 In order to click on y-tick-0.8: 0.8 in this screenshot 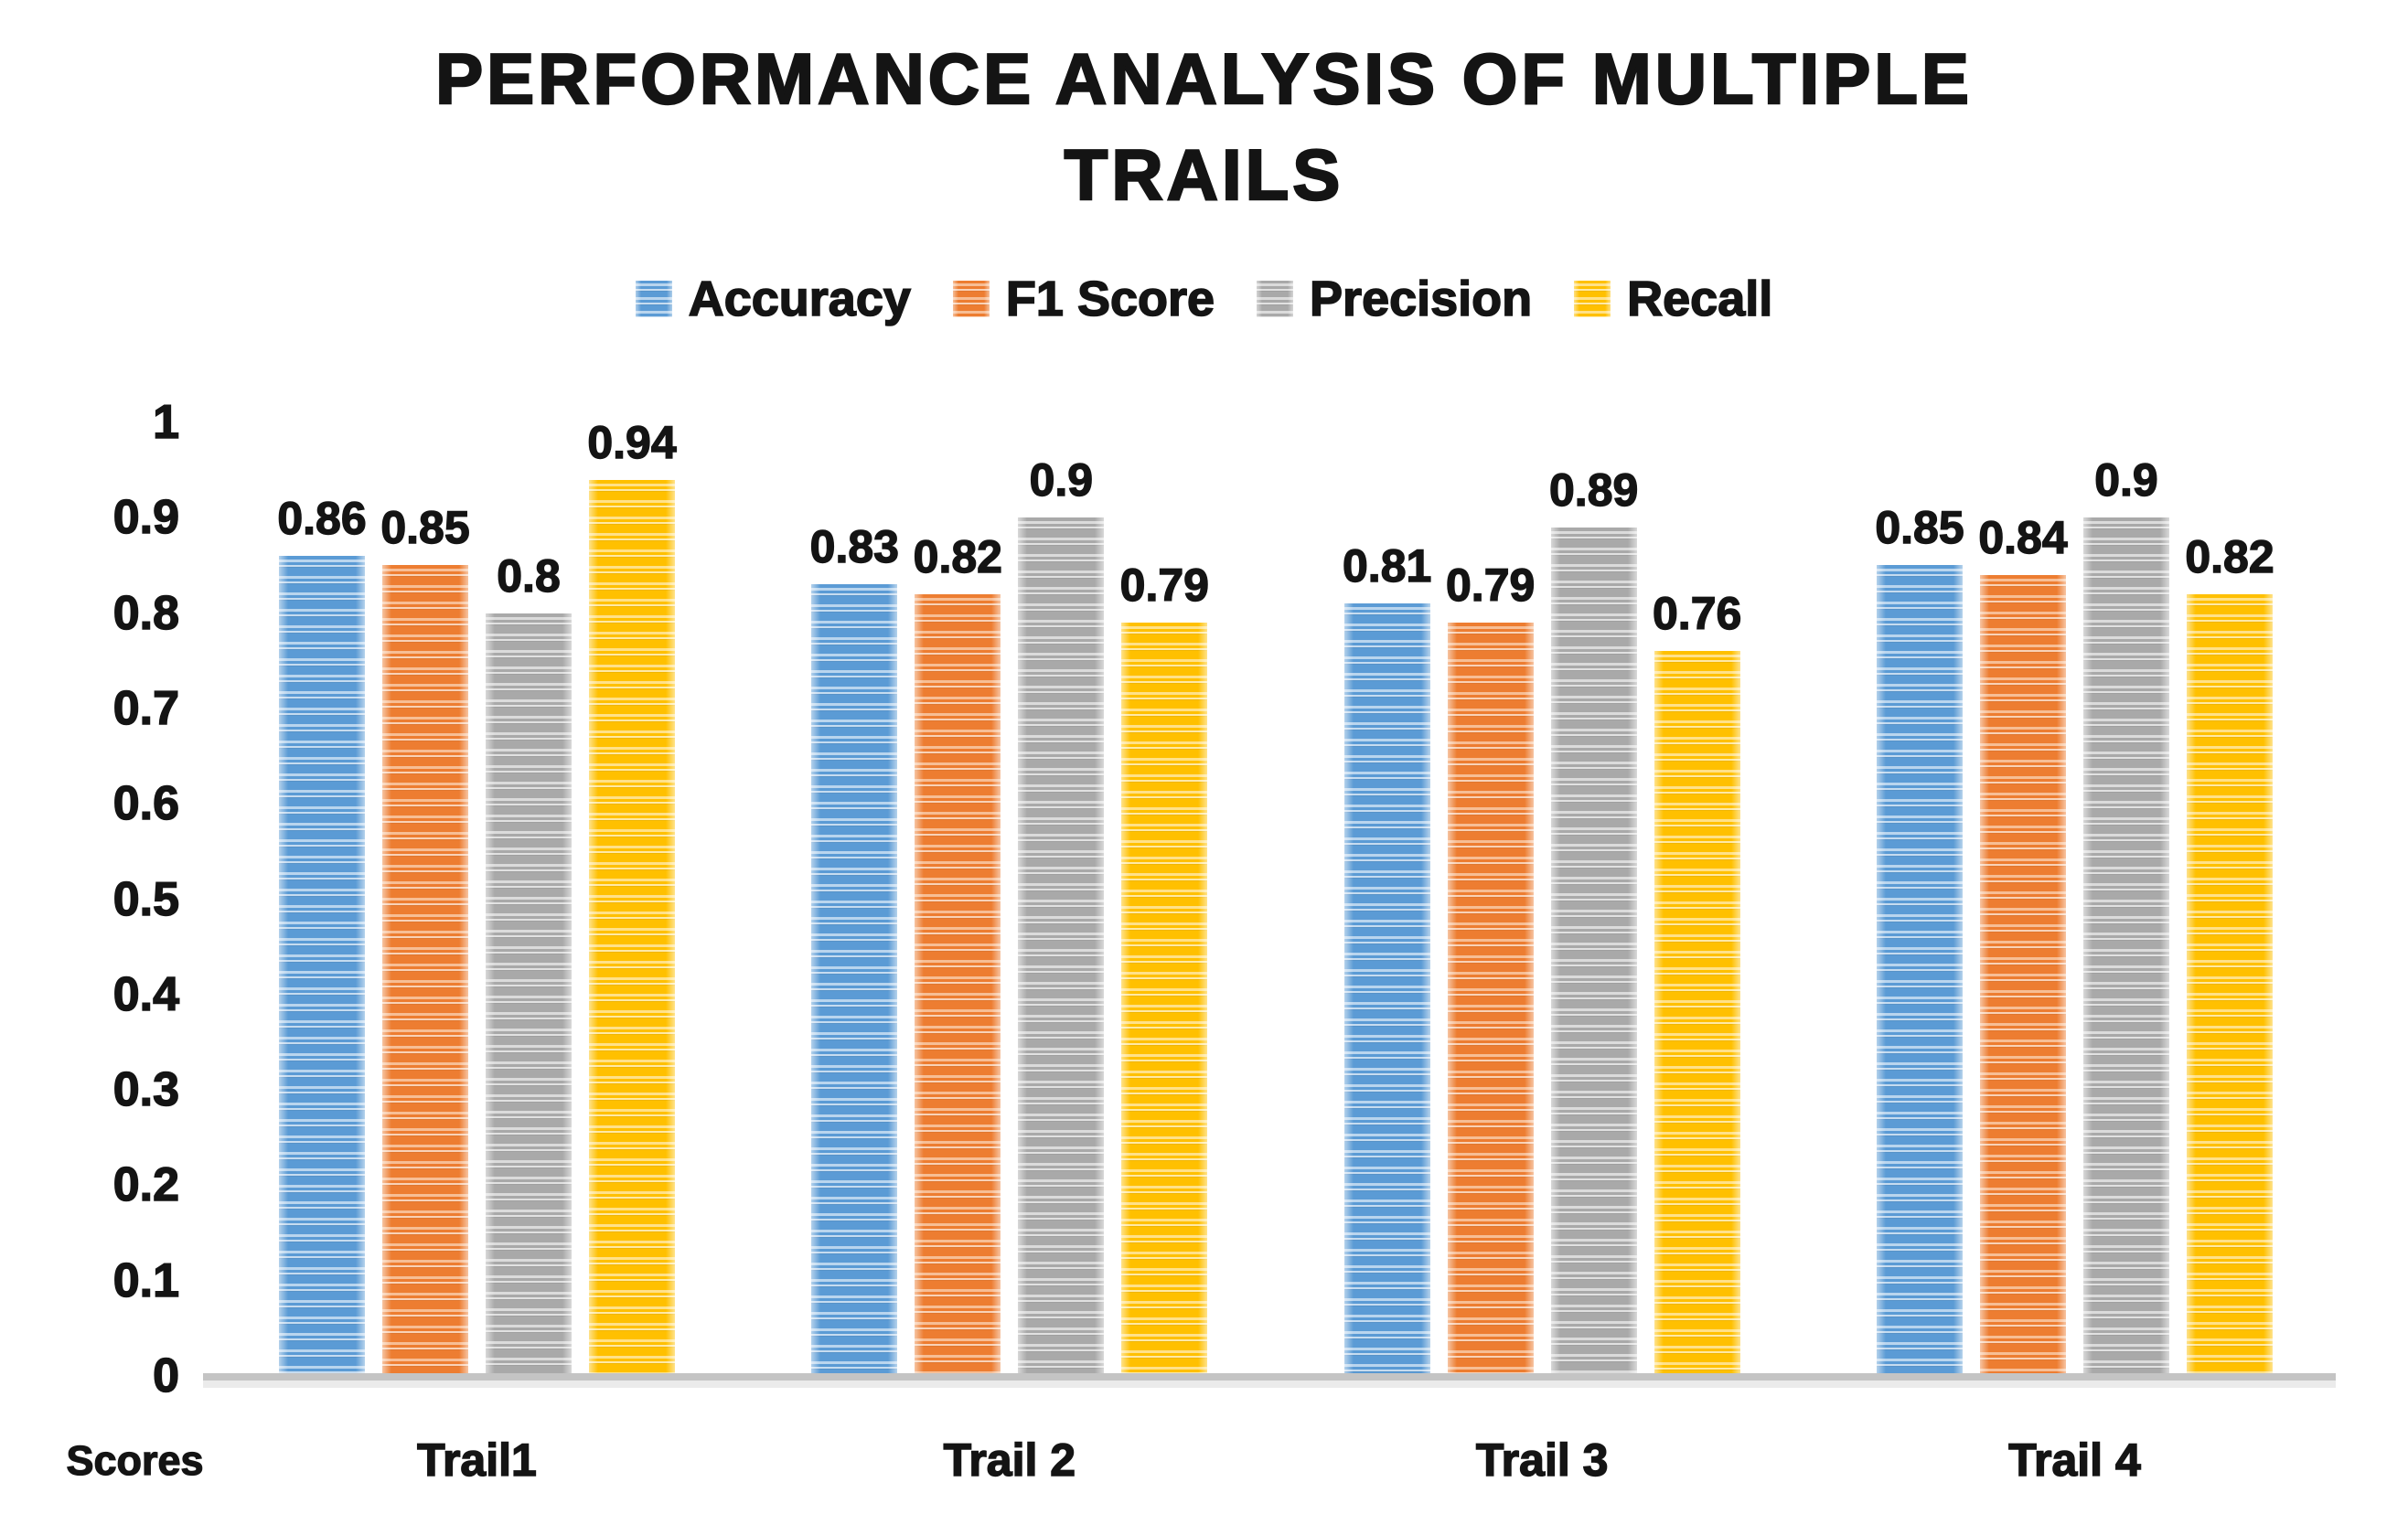, I will do `click(146, 613)`.